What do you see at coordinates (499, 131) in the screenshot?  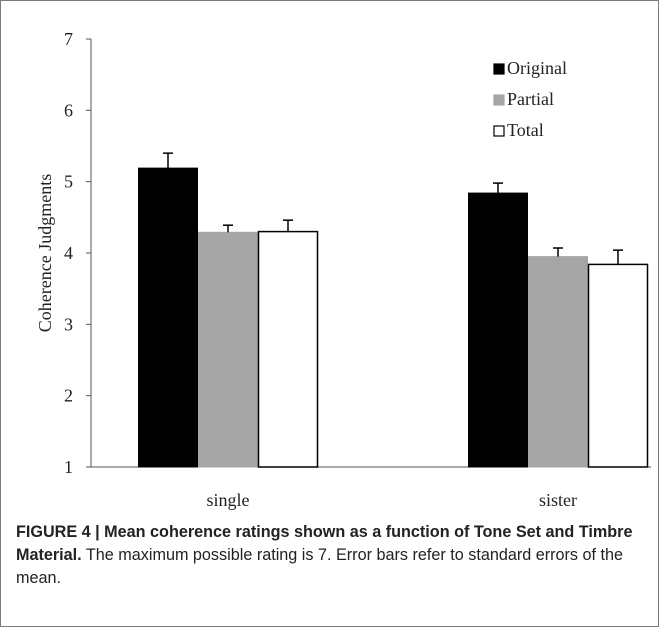 I see `legend-swatch-total` at bounding box center [499, 131].